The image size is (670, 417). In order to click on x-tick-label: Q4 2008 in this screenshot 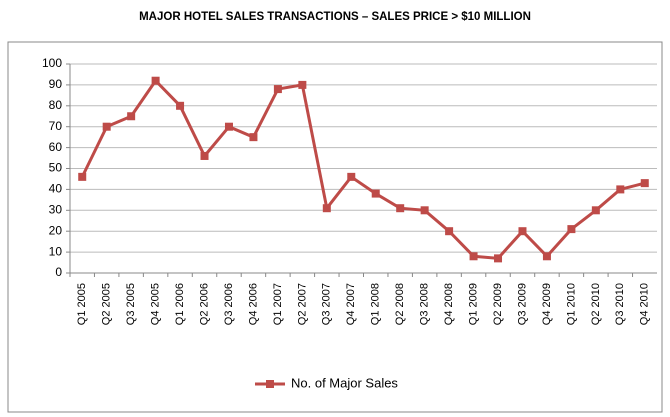, I will do `click(449, 304)`.